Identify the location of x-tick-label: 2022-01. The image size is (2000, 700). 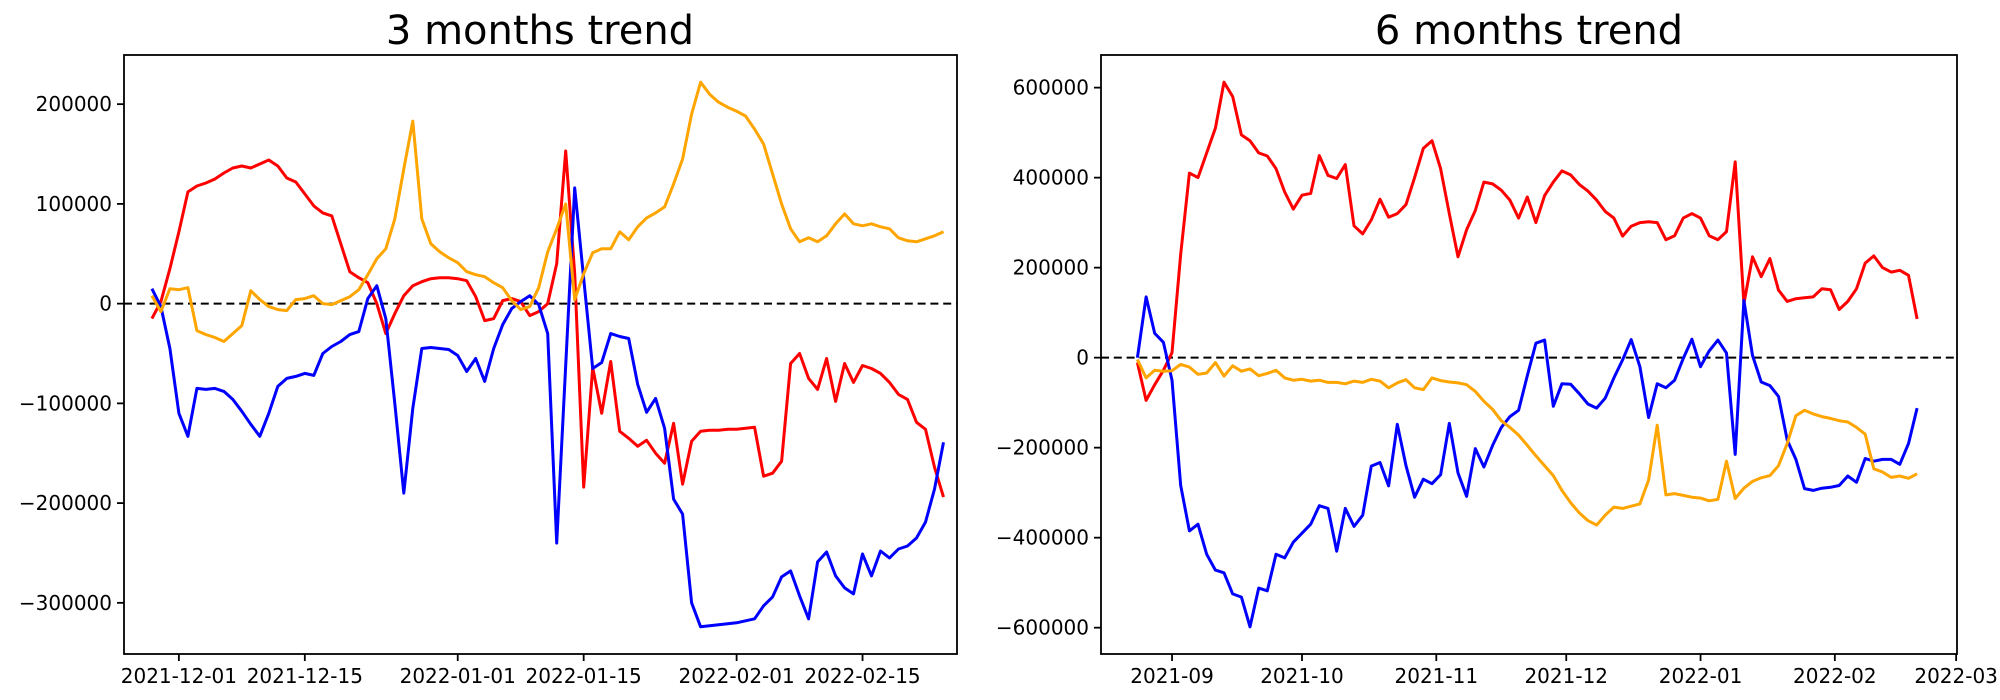
(1701, 676).